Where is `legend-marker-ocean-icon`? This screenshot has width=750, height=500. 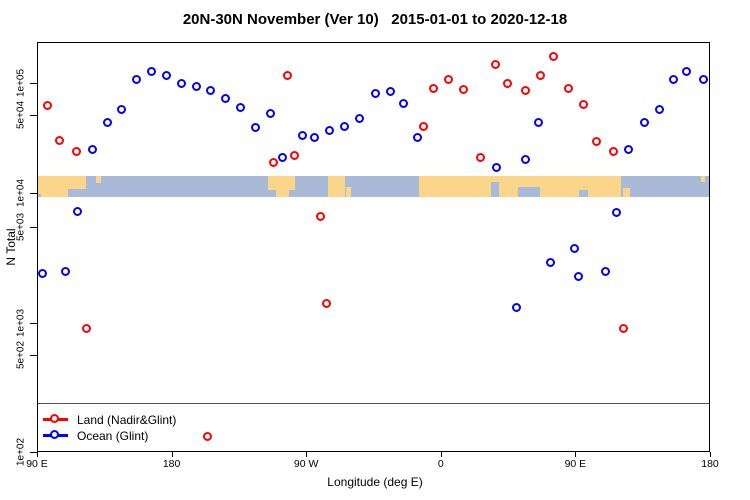 legend-marker-ocean-icon is located at coordinates (54, 434).